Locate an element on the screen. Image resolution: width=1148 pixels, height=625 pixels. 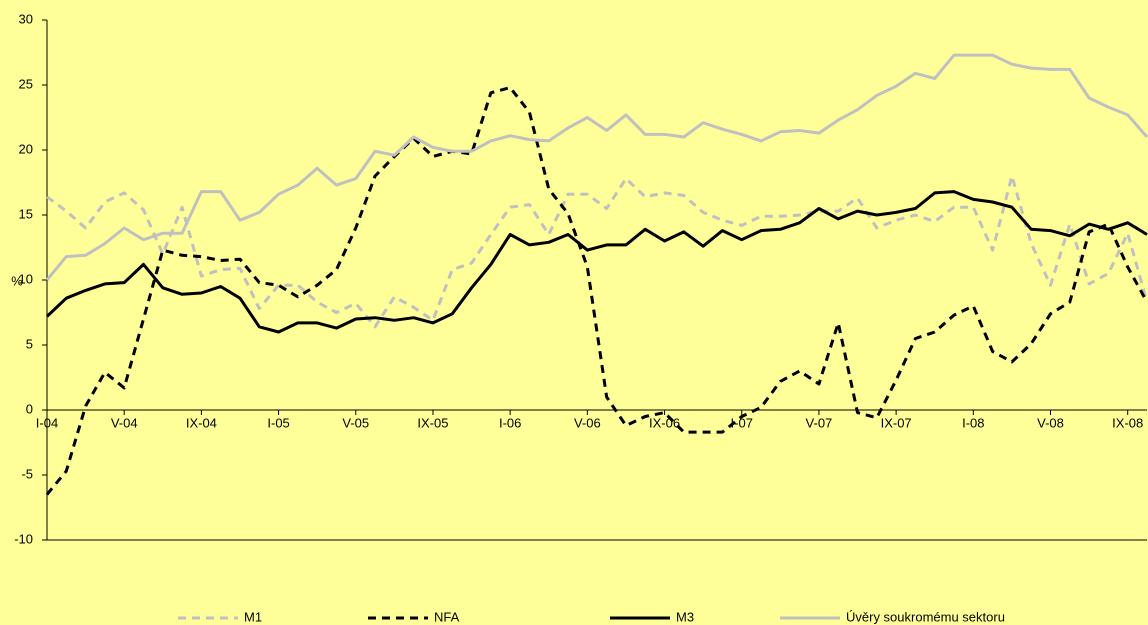
y-axis-label: % is located at coordinates (17, 280).